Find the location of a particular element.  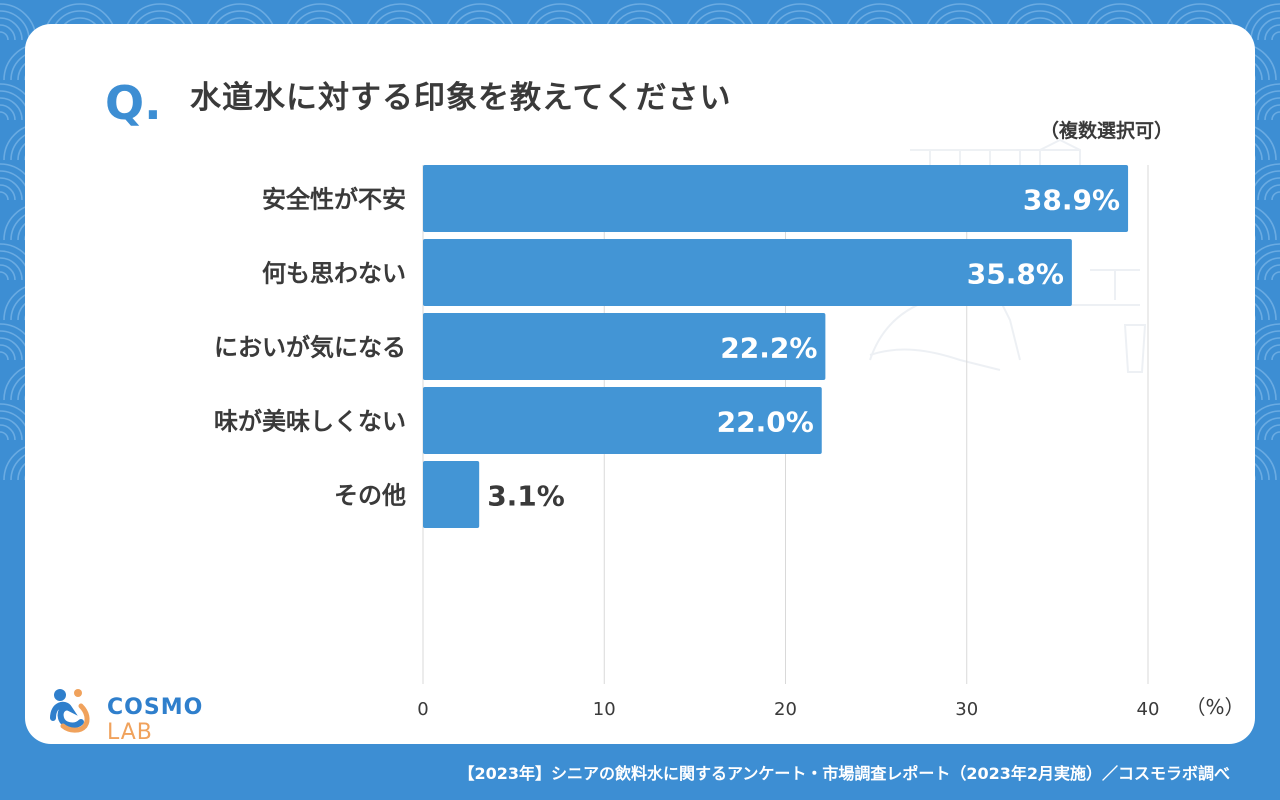

value-label: 35.8% is located at coordinates (1015, 274).